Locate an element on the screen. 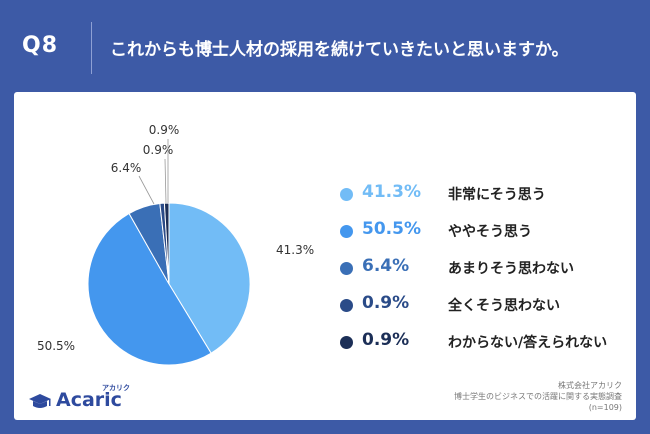 The height and width of the screenshot is (434, 650). data-label-3: 0.9% is located at coordinates (158, 150).